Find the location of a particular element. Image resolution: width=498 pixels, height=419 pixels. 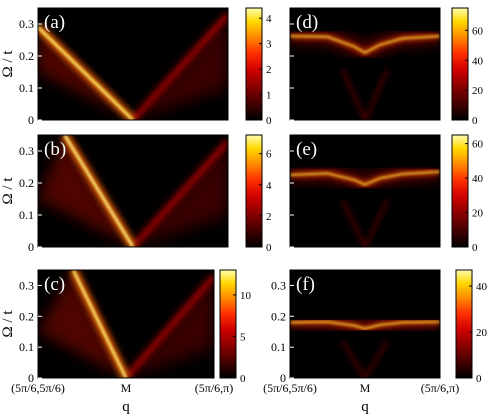

panel-d: (d) 0 20 40 60 is located at coordinates (386, 67).